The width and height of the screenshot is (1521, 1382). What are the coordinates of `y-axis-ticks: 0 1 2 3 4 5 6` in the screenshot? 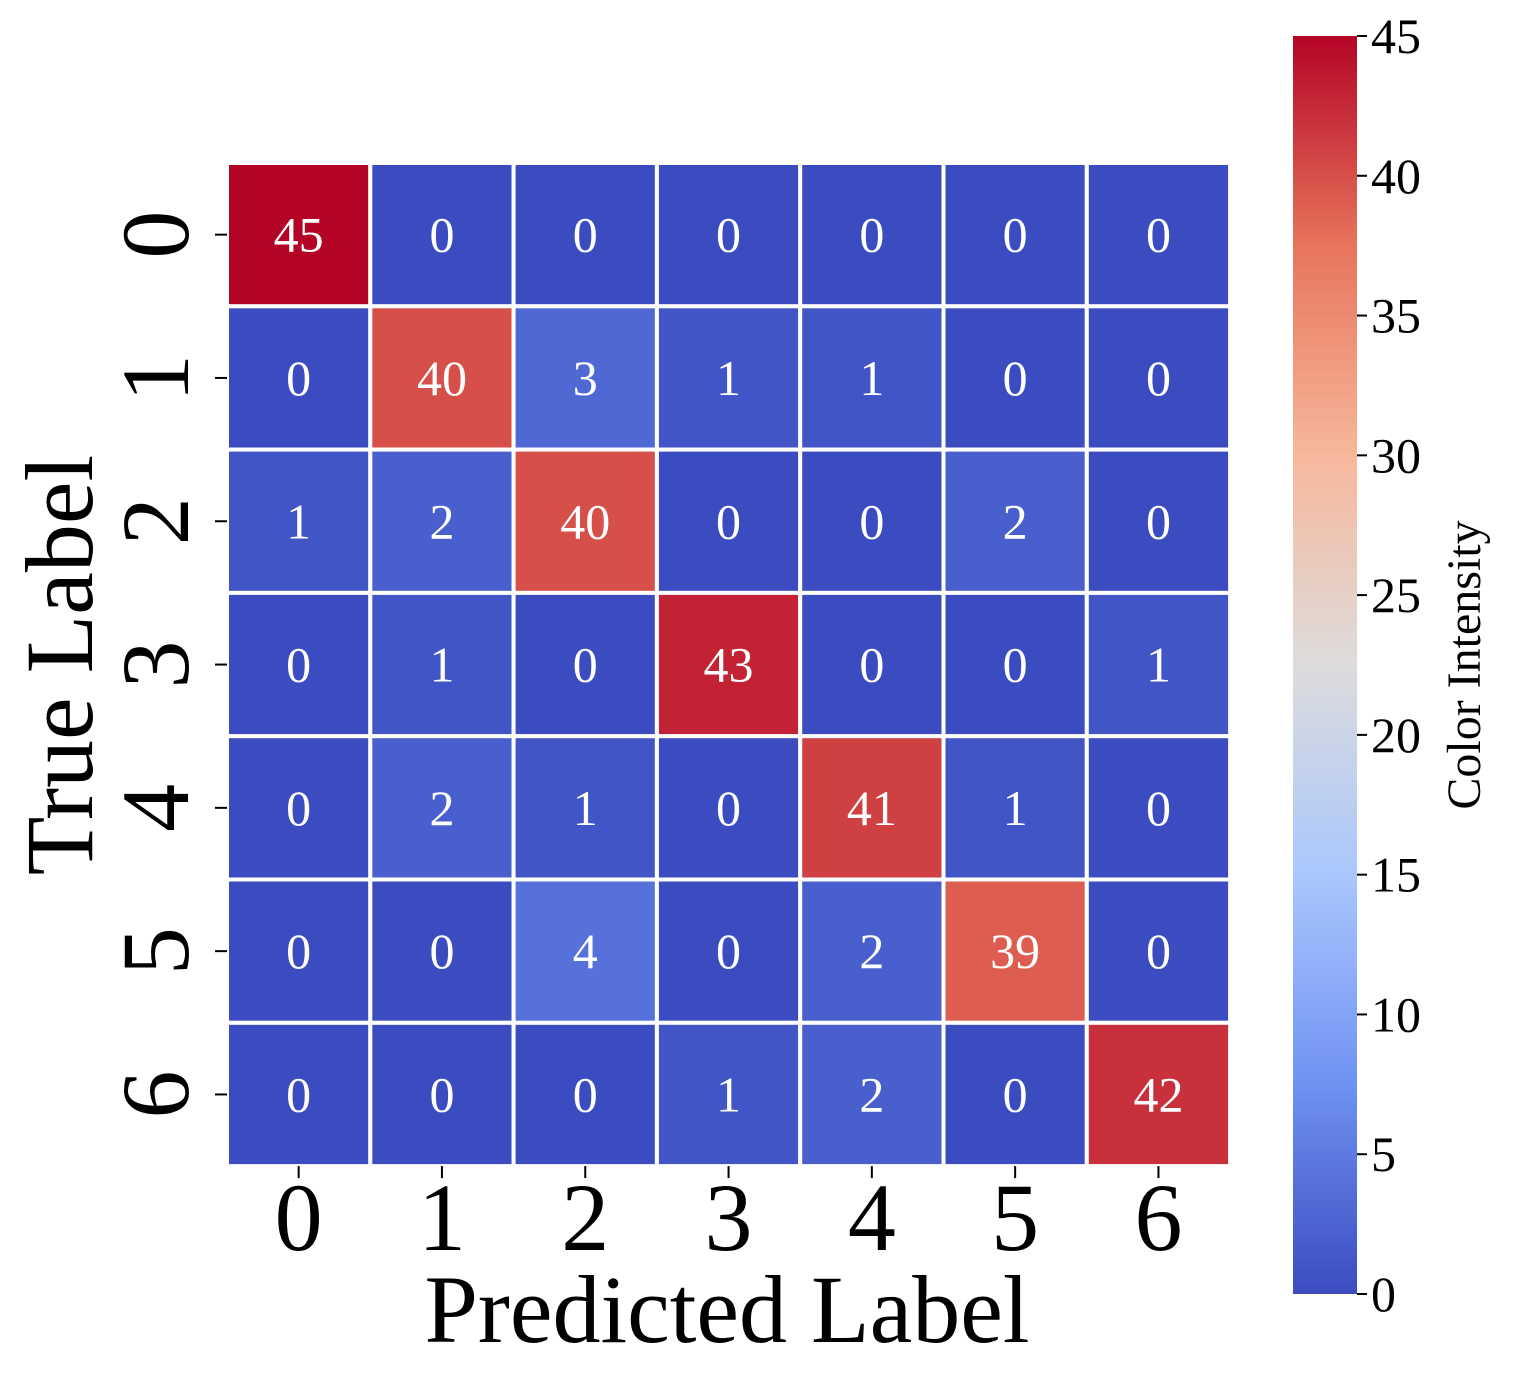 It's located at (164, 664).